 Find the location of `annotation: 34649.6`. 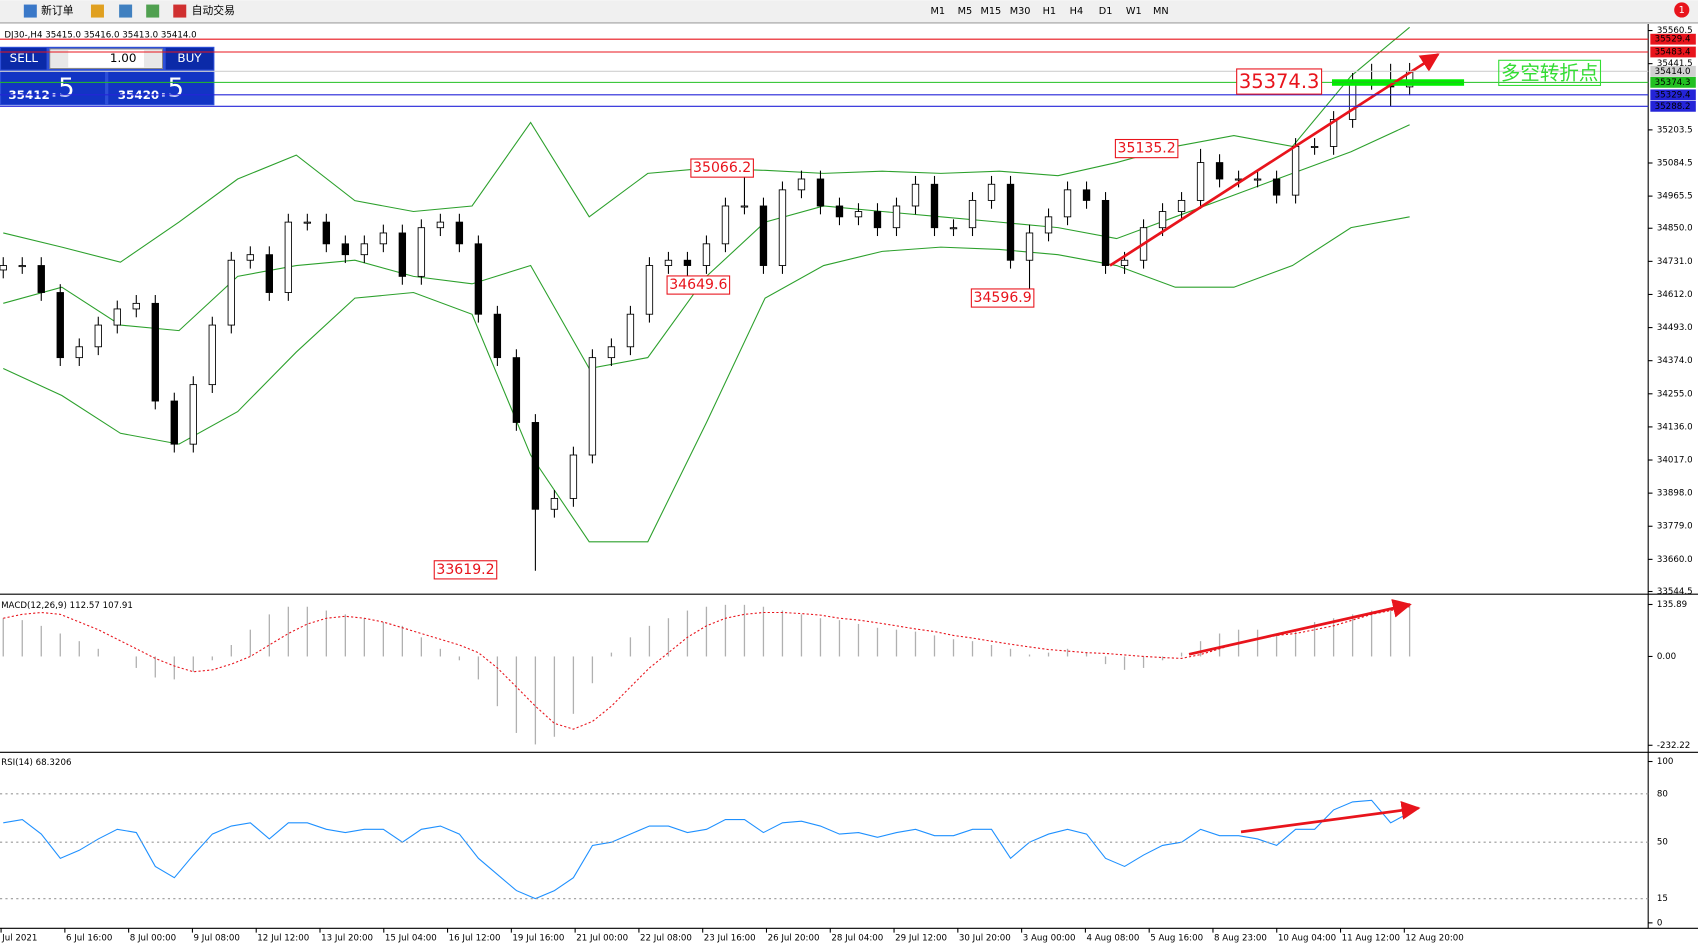

annotation: 34649.6 is located at coordinates (698, 285).